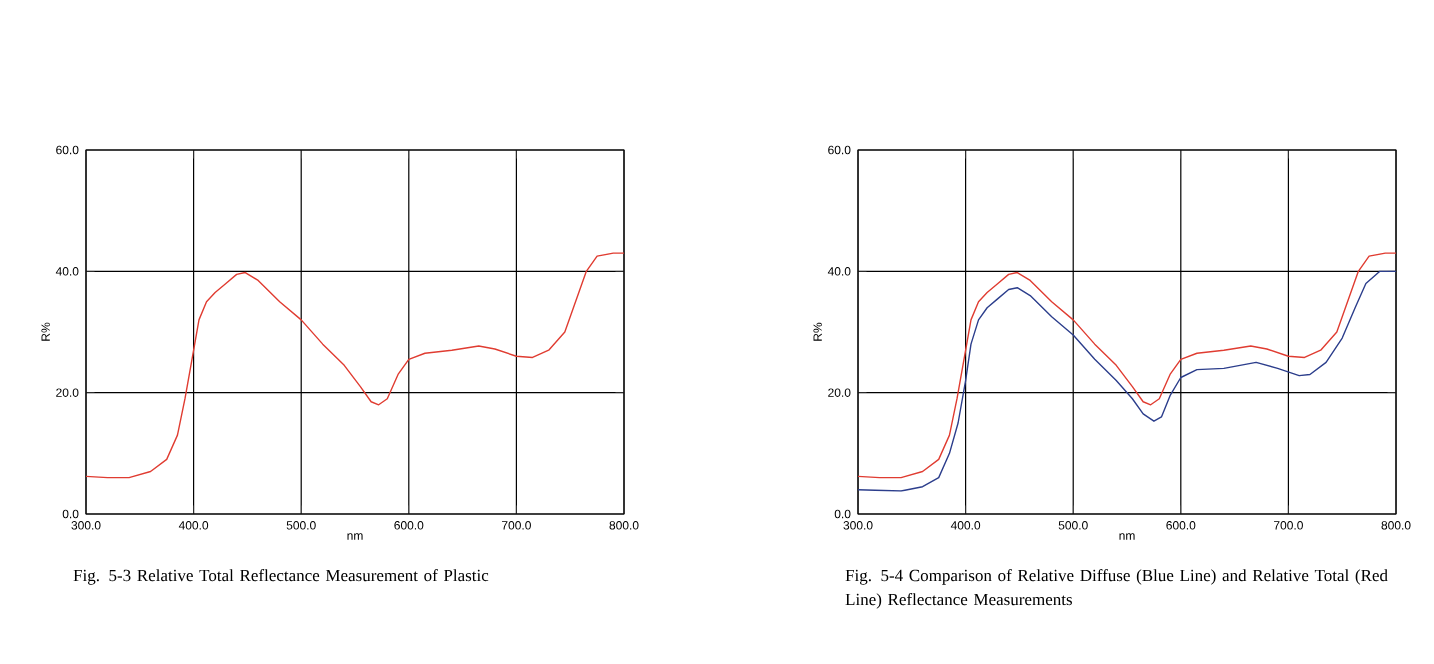  I want to click on text: Fig. 5-3 Relative Total Reflectance Measurement of Plastic, so click(281, 577).